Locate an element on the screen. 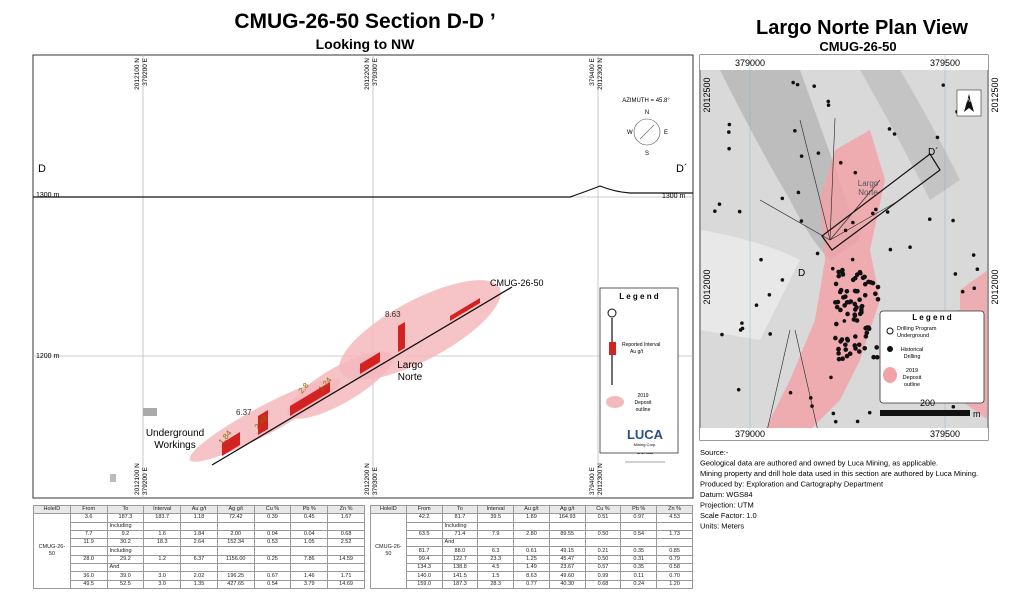  source-line: Datum: WGS84 is located at coordinates (726, 494).